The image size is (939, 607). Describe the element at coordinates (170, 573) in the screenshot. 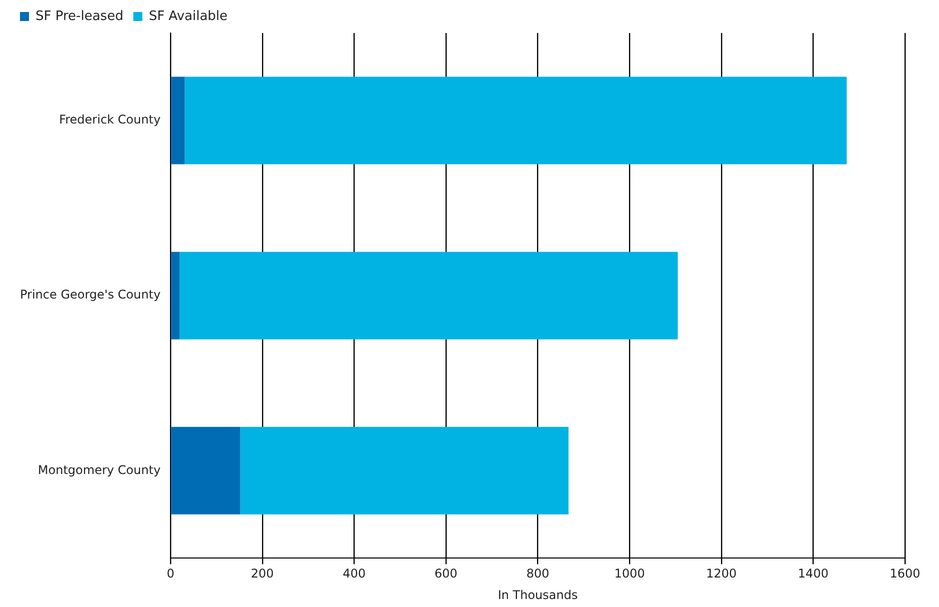

I see `x-tick-label: 0` at that location.